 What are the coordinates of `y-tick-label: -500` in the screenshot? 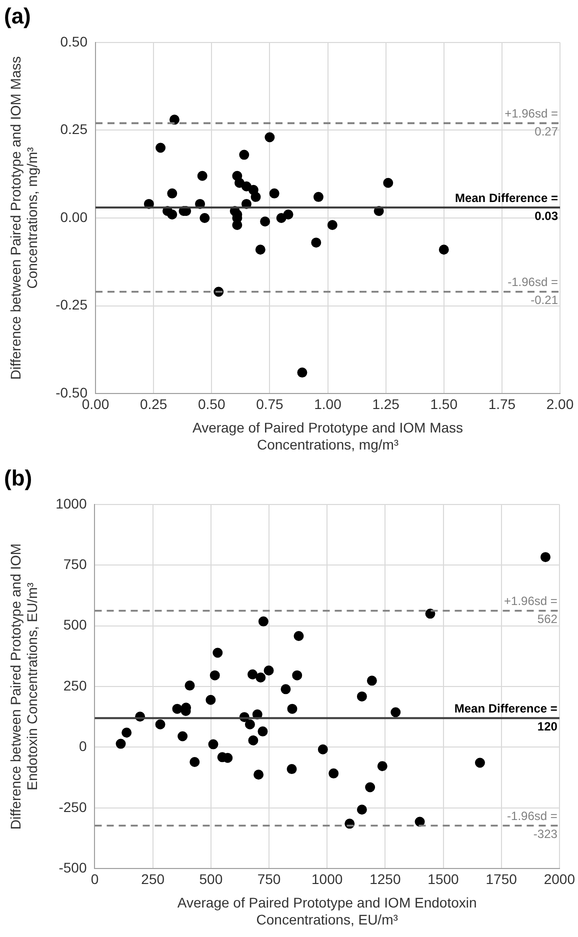 It's located at (72, 867).